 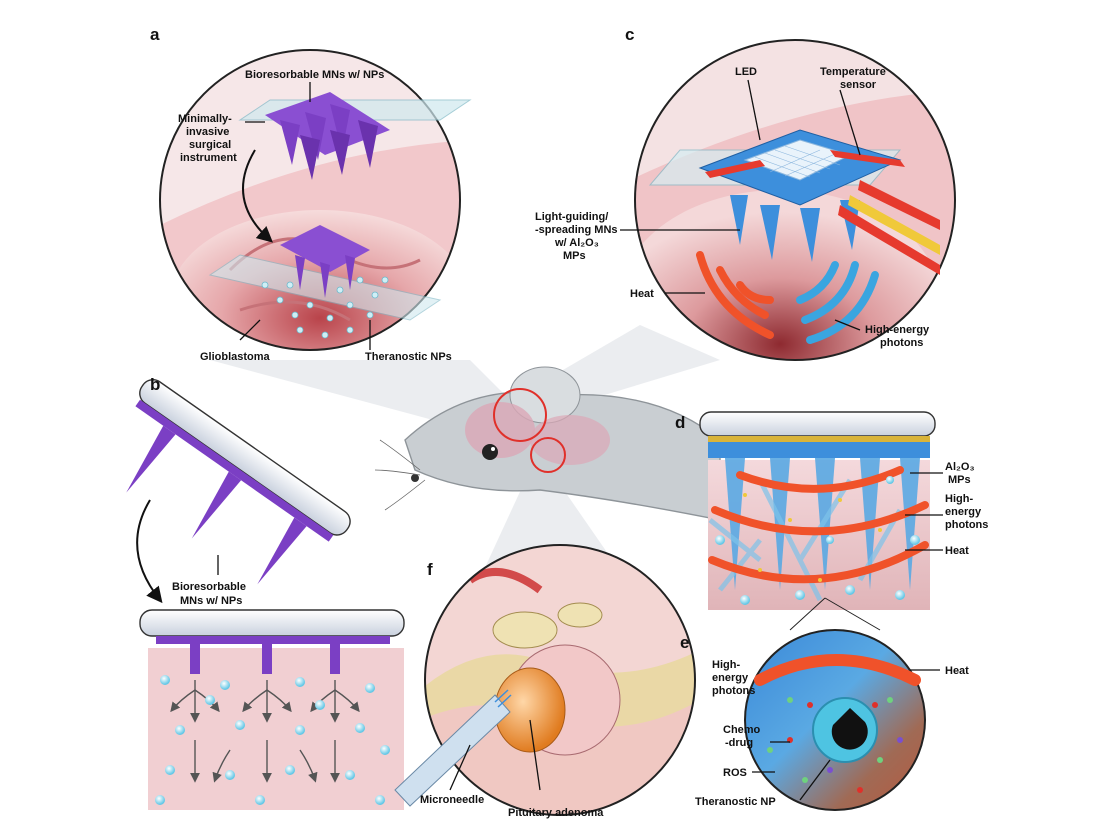 I want to click on label-b-mns-2: MNs w/ NPs, so click(x=211, y=601).